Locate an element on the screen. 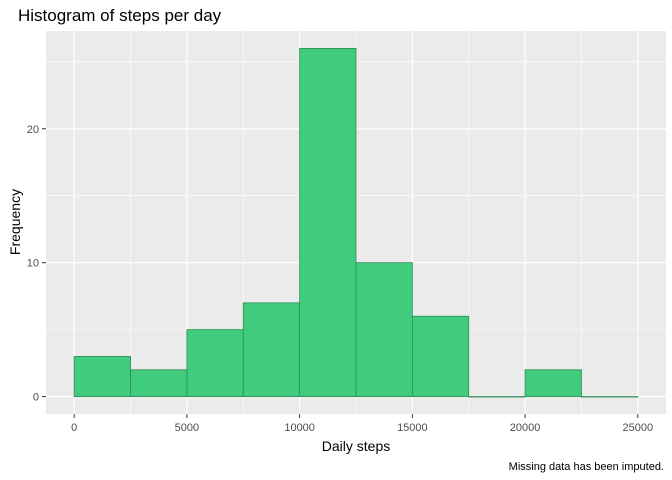  y-axis-ticks: 0 10 20 is located at coordinates (36, 264).